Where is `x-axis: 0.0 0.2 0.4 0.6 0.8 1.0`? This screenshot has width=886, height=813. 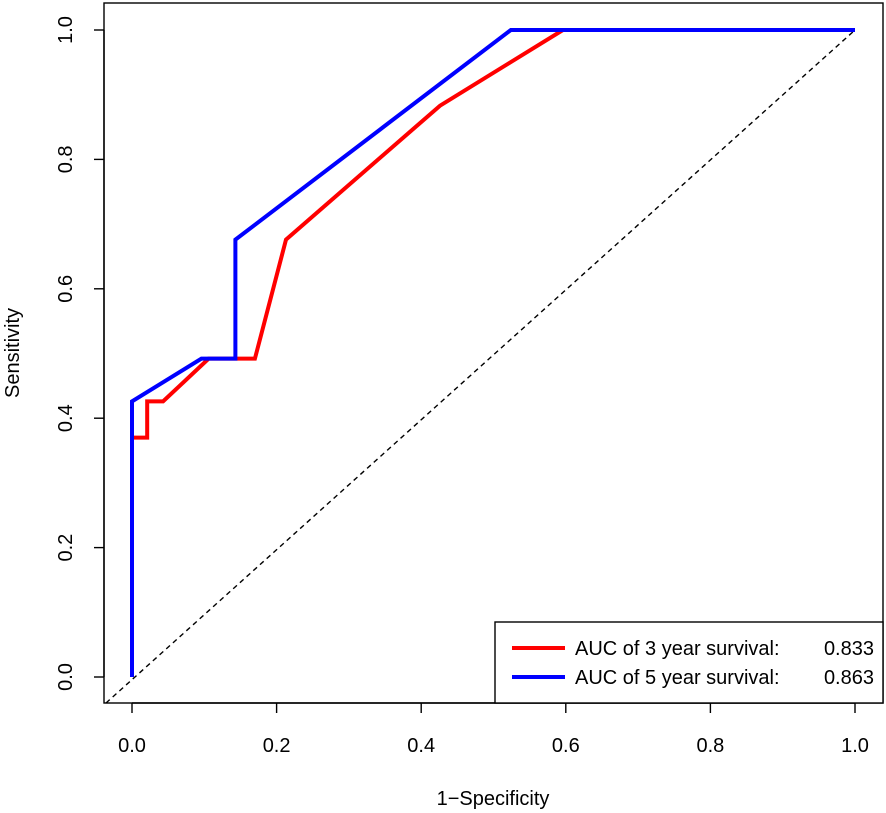 x-axis: 0.0 0.2 0.4 0.6 0.8 1.0 is located at coordinates (493, 729).